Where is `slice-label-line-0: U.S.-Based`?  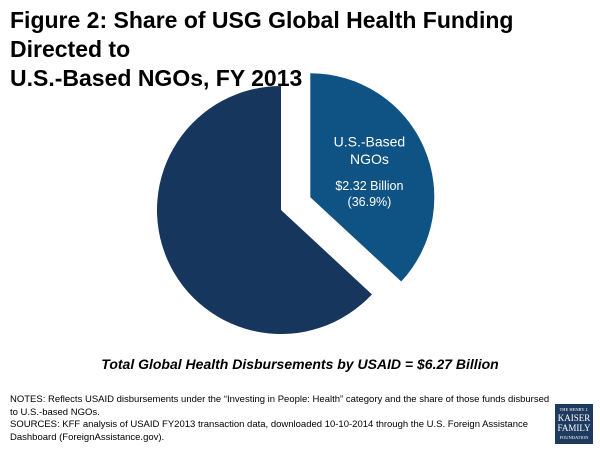 slice-label-line-0: U.S.-Based is located at coordinates (370, 142).